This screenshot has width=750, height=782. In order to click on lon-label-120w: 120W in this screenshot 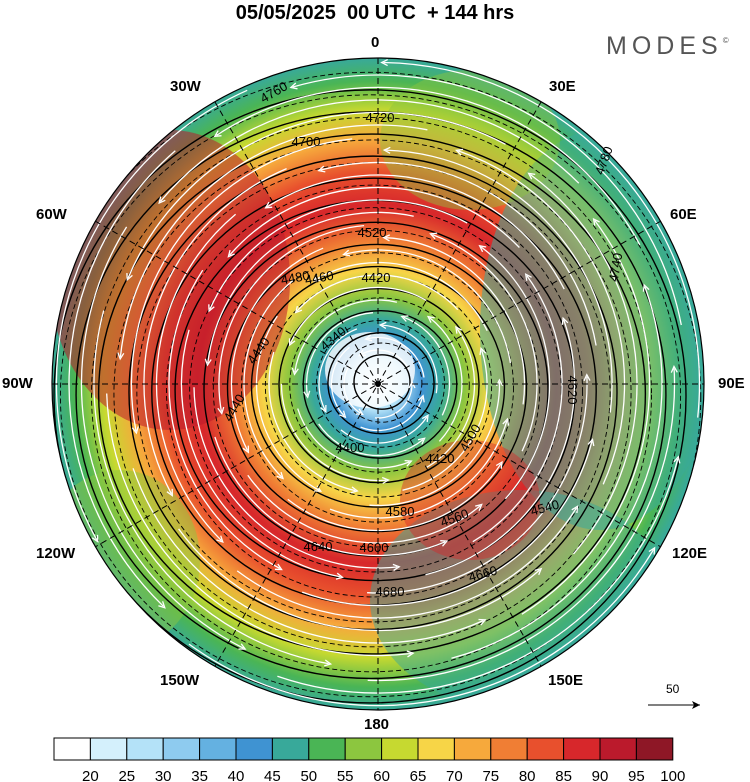, I will do `click(56, 553)`.